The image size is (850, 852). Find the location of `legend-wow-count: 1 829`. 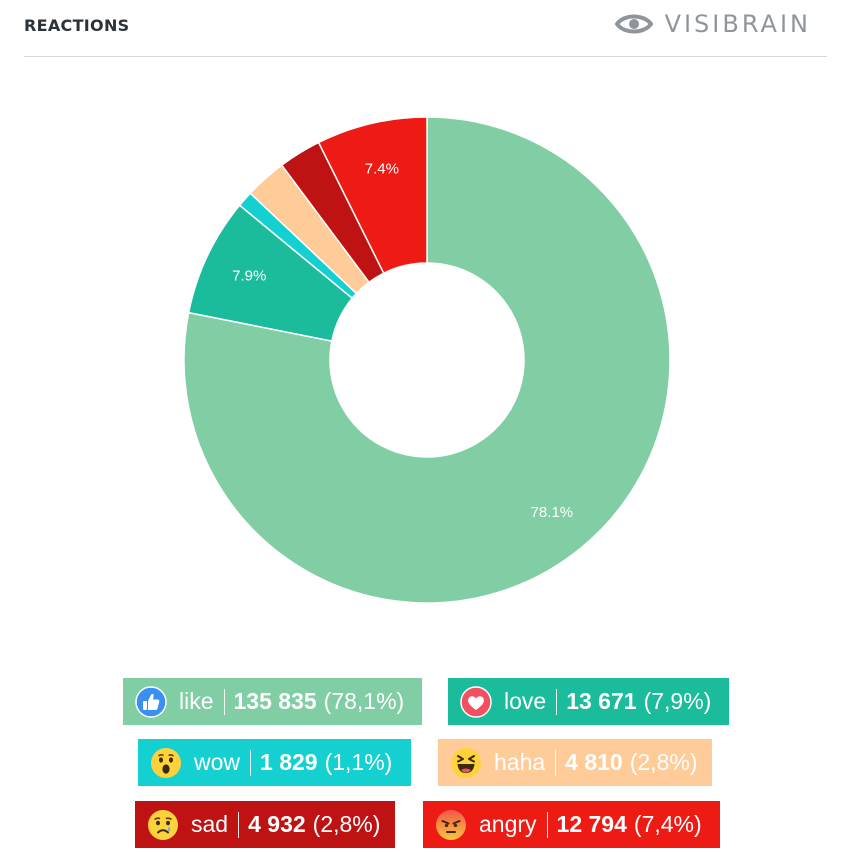

legend-wow-count: 1 829 is located at coordinates (289, 762).